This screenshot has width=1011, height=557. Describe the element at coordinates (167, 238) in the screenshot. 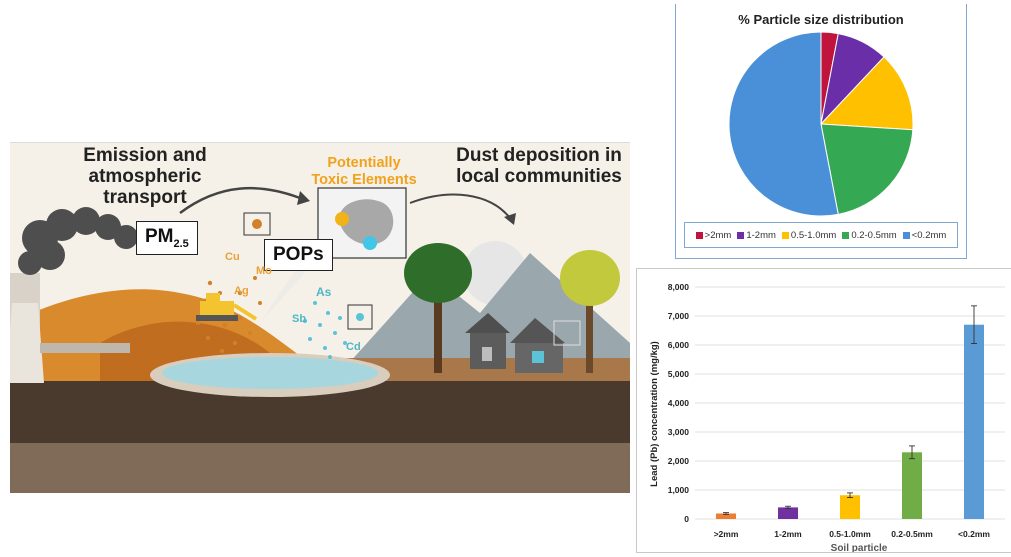

I see `pm25-label: PM2.5` at that location.